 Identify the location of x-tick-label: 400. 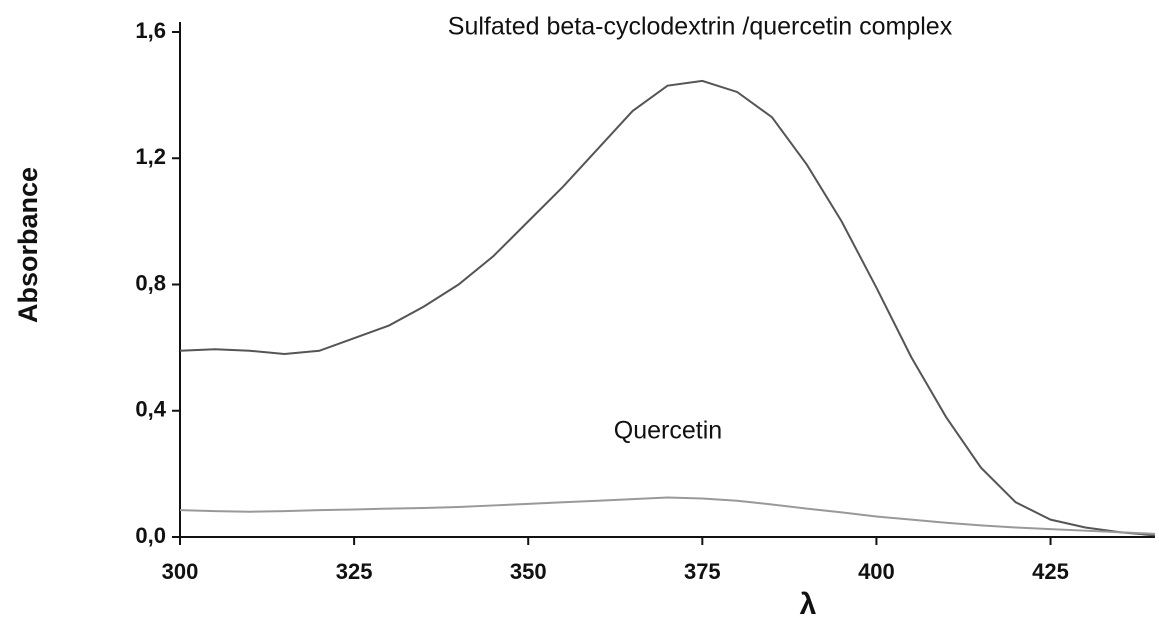
(876, 571).